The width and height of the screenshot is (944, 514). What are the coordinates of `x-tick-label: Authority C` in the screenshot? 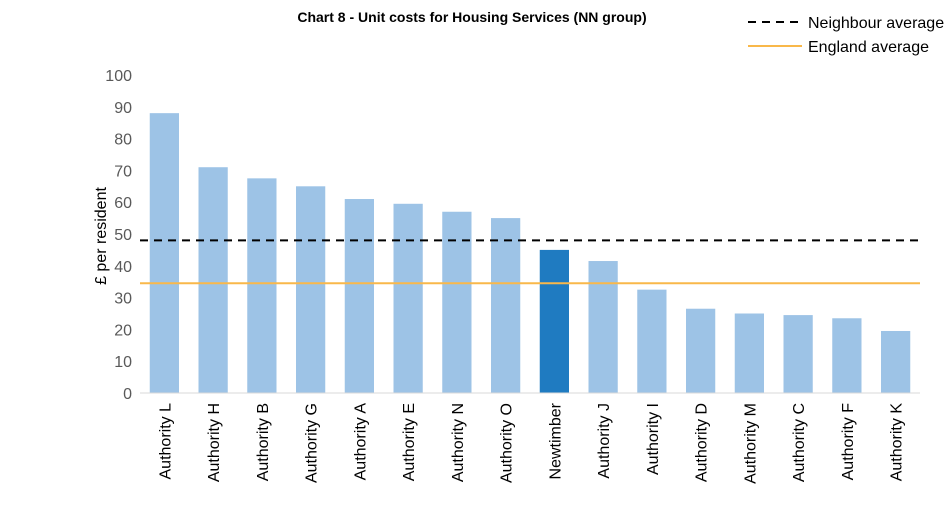 It's located at (799, 442).